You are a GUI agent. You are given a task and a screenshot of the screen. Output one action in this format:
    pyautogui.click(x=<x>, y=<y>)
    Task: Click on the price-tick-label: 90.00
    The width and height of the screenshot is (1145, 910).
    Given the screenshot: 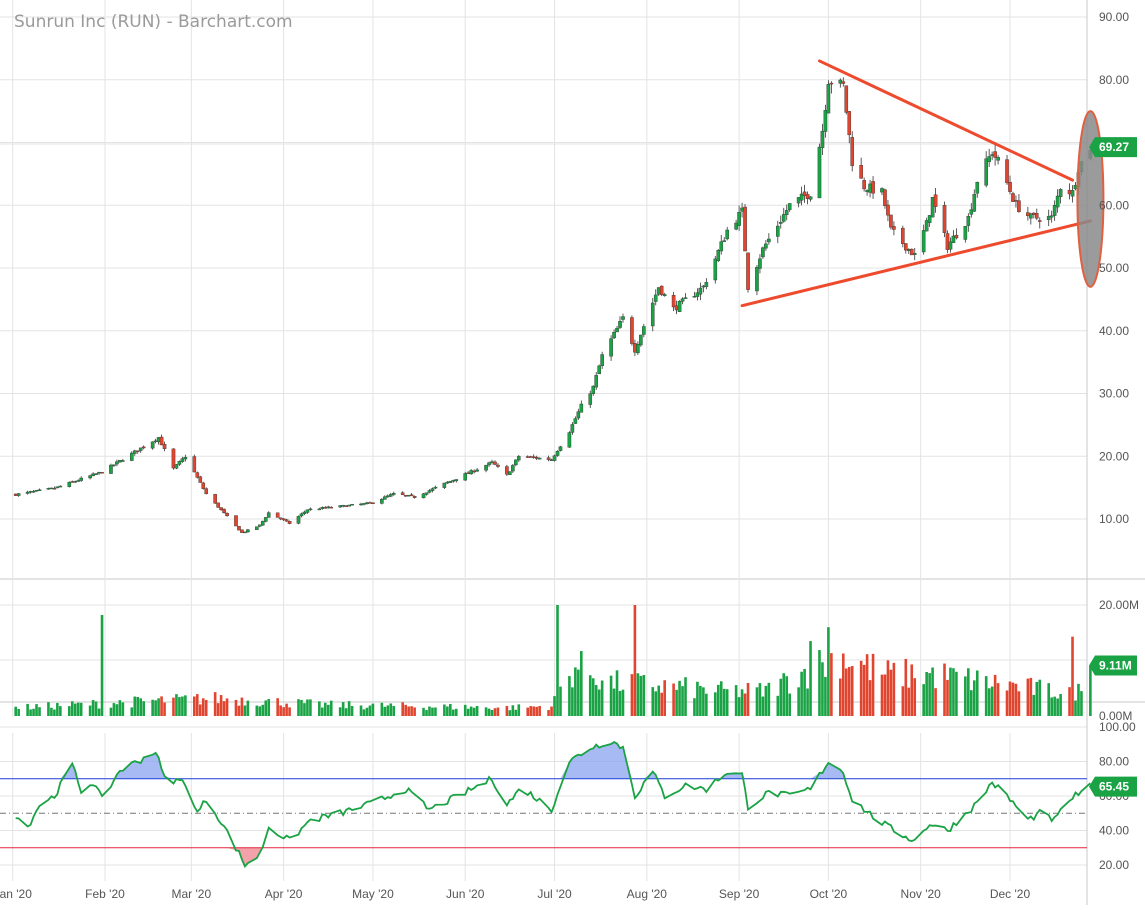 What is the action you would take?
    pyautogui.click(x=1114, y=17)
    